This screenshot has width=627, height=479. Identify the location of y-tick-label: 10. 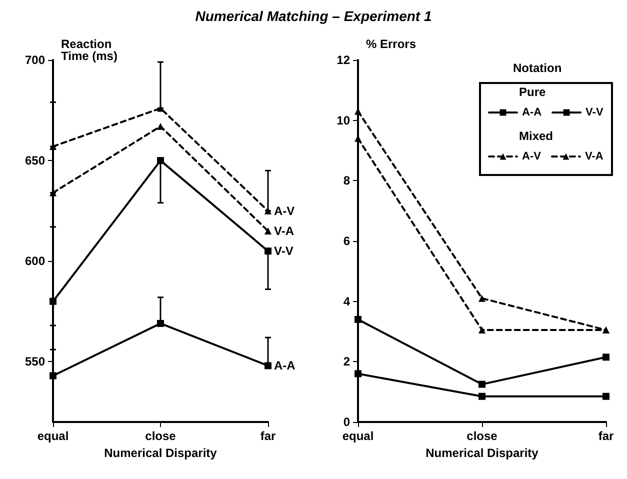
(343, 120).